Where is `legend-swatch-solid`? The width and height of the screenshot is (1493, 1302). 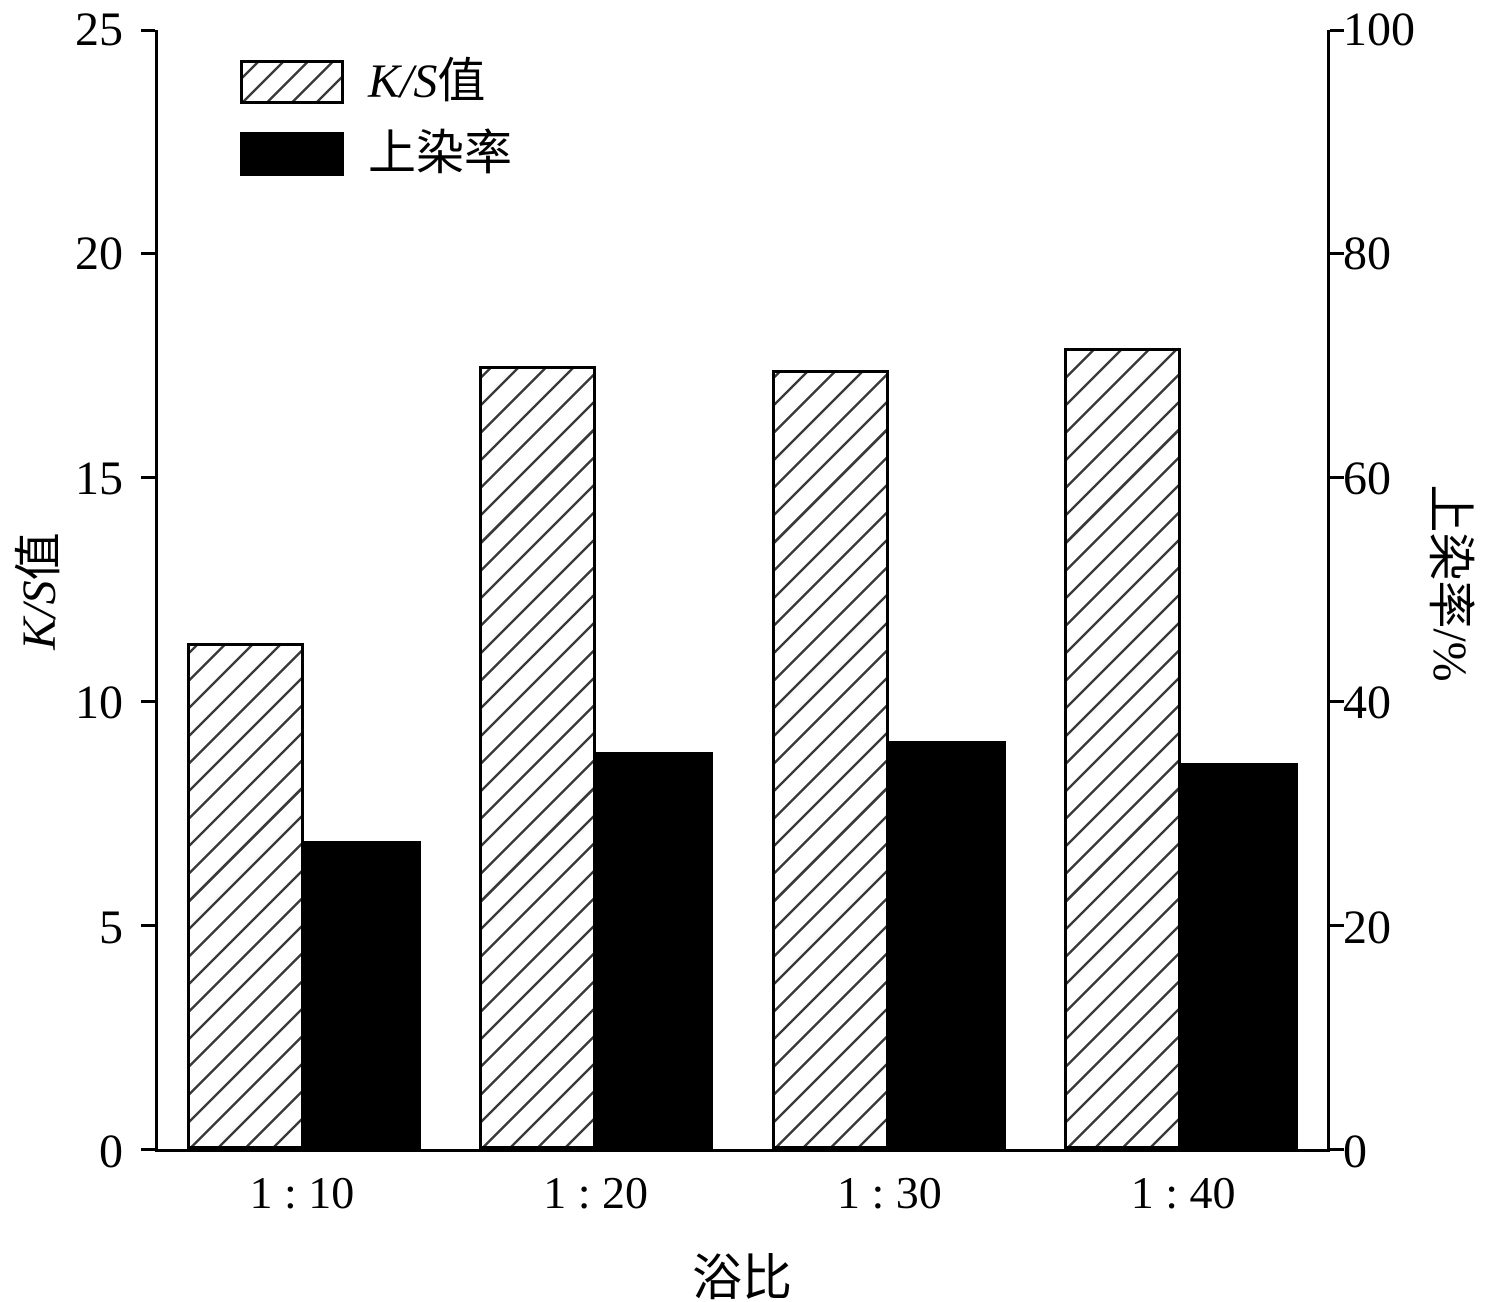
legend-swatch-solid is located at coordinates (292, 154).